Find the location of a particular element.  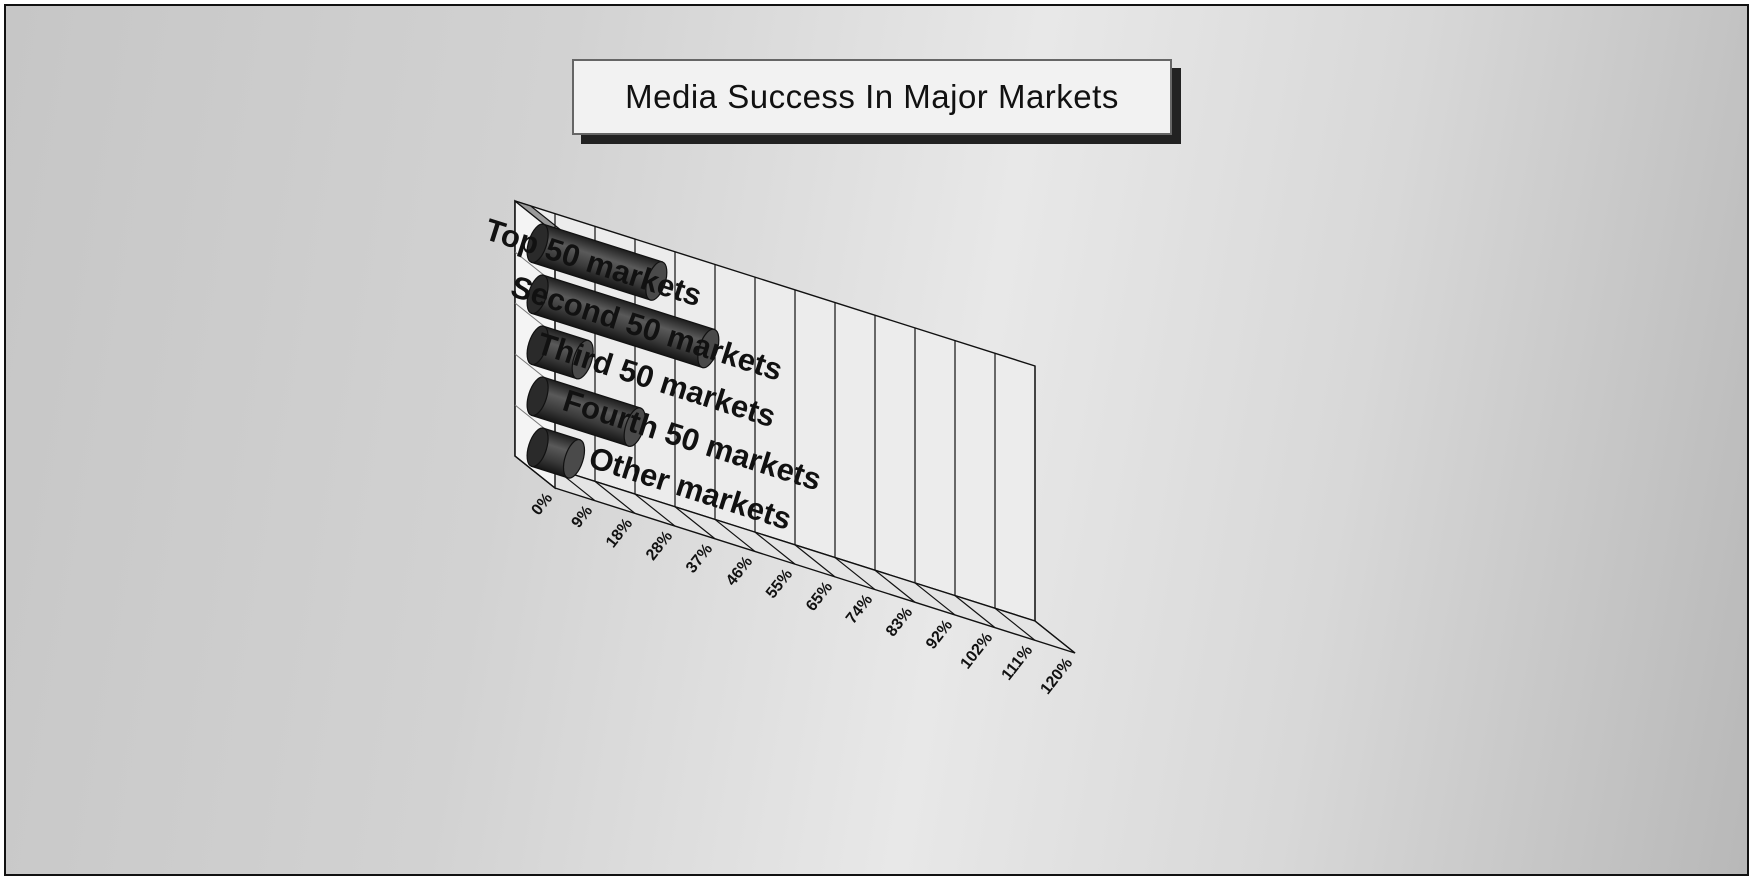

chart-title-box: Media Success In Major Markets is located at coordinates (872, 97).